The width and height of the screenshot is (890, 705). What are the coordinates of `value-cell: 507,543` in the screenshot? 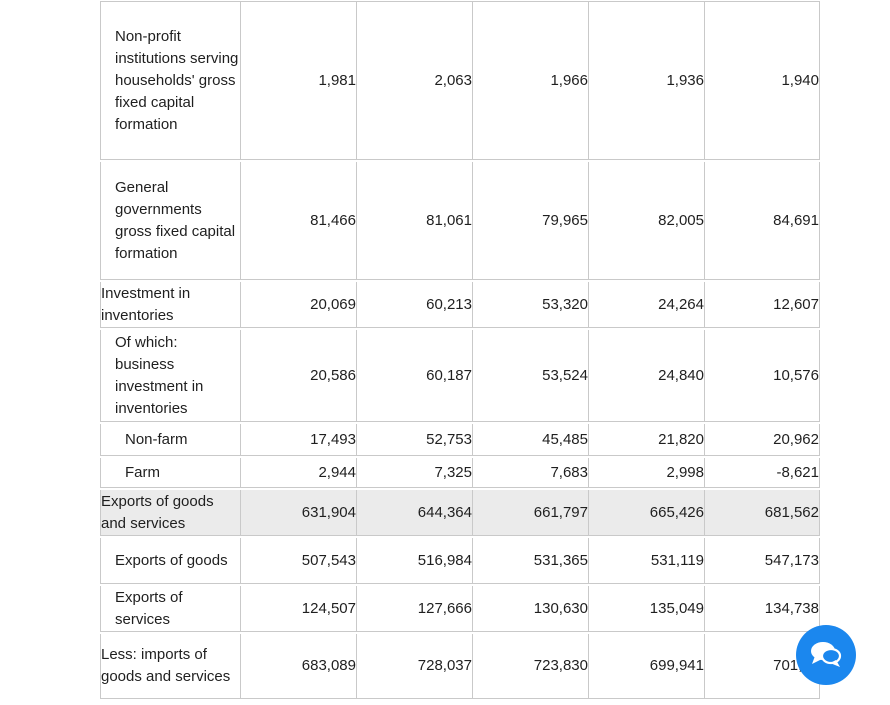 It's located at (298, 561).